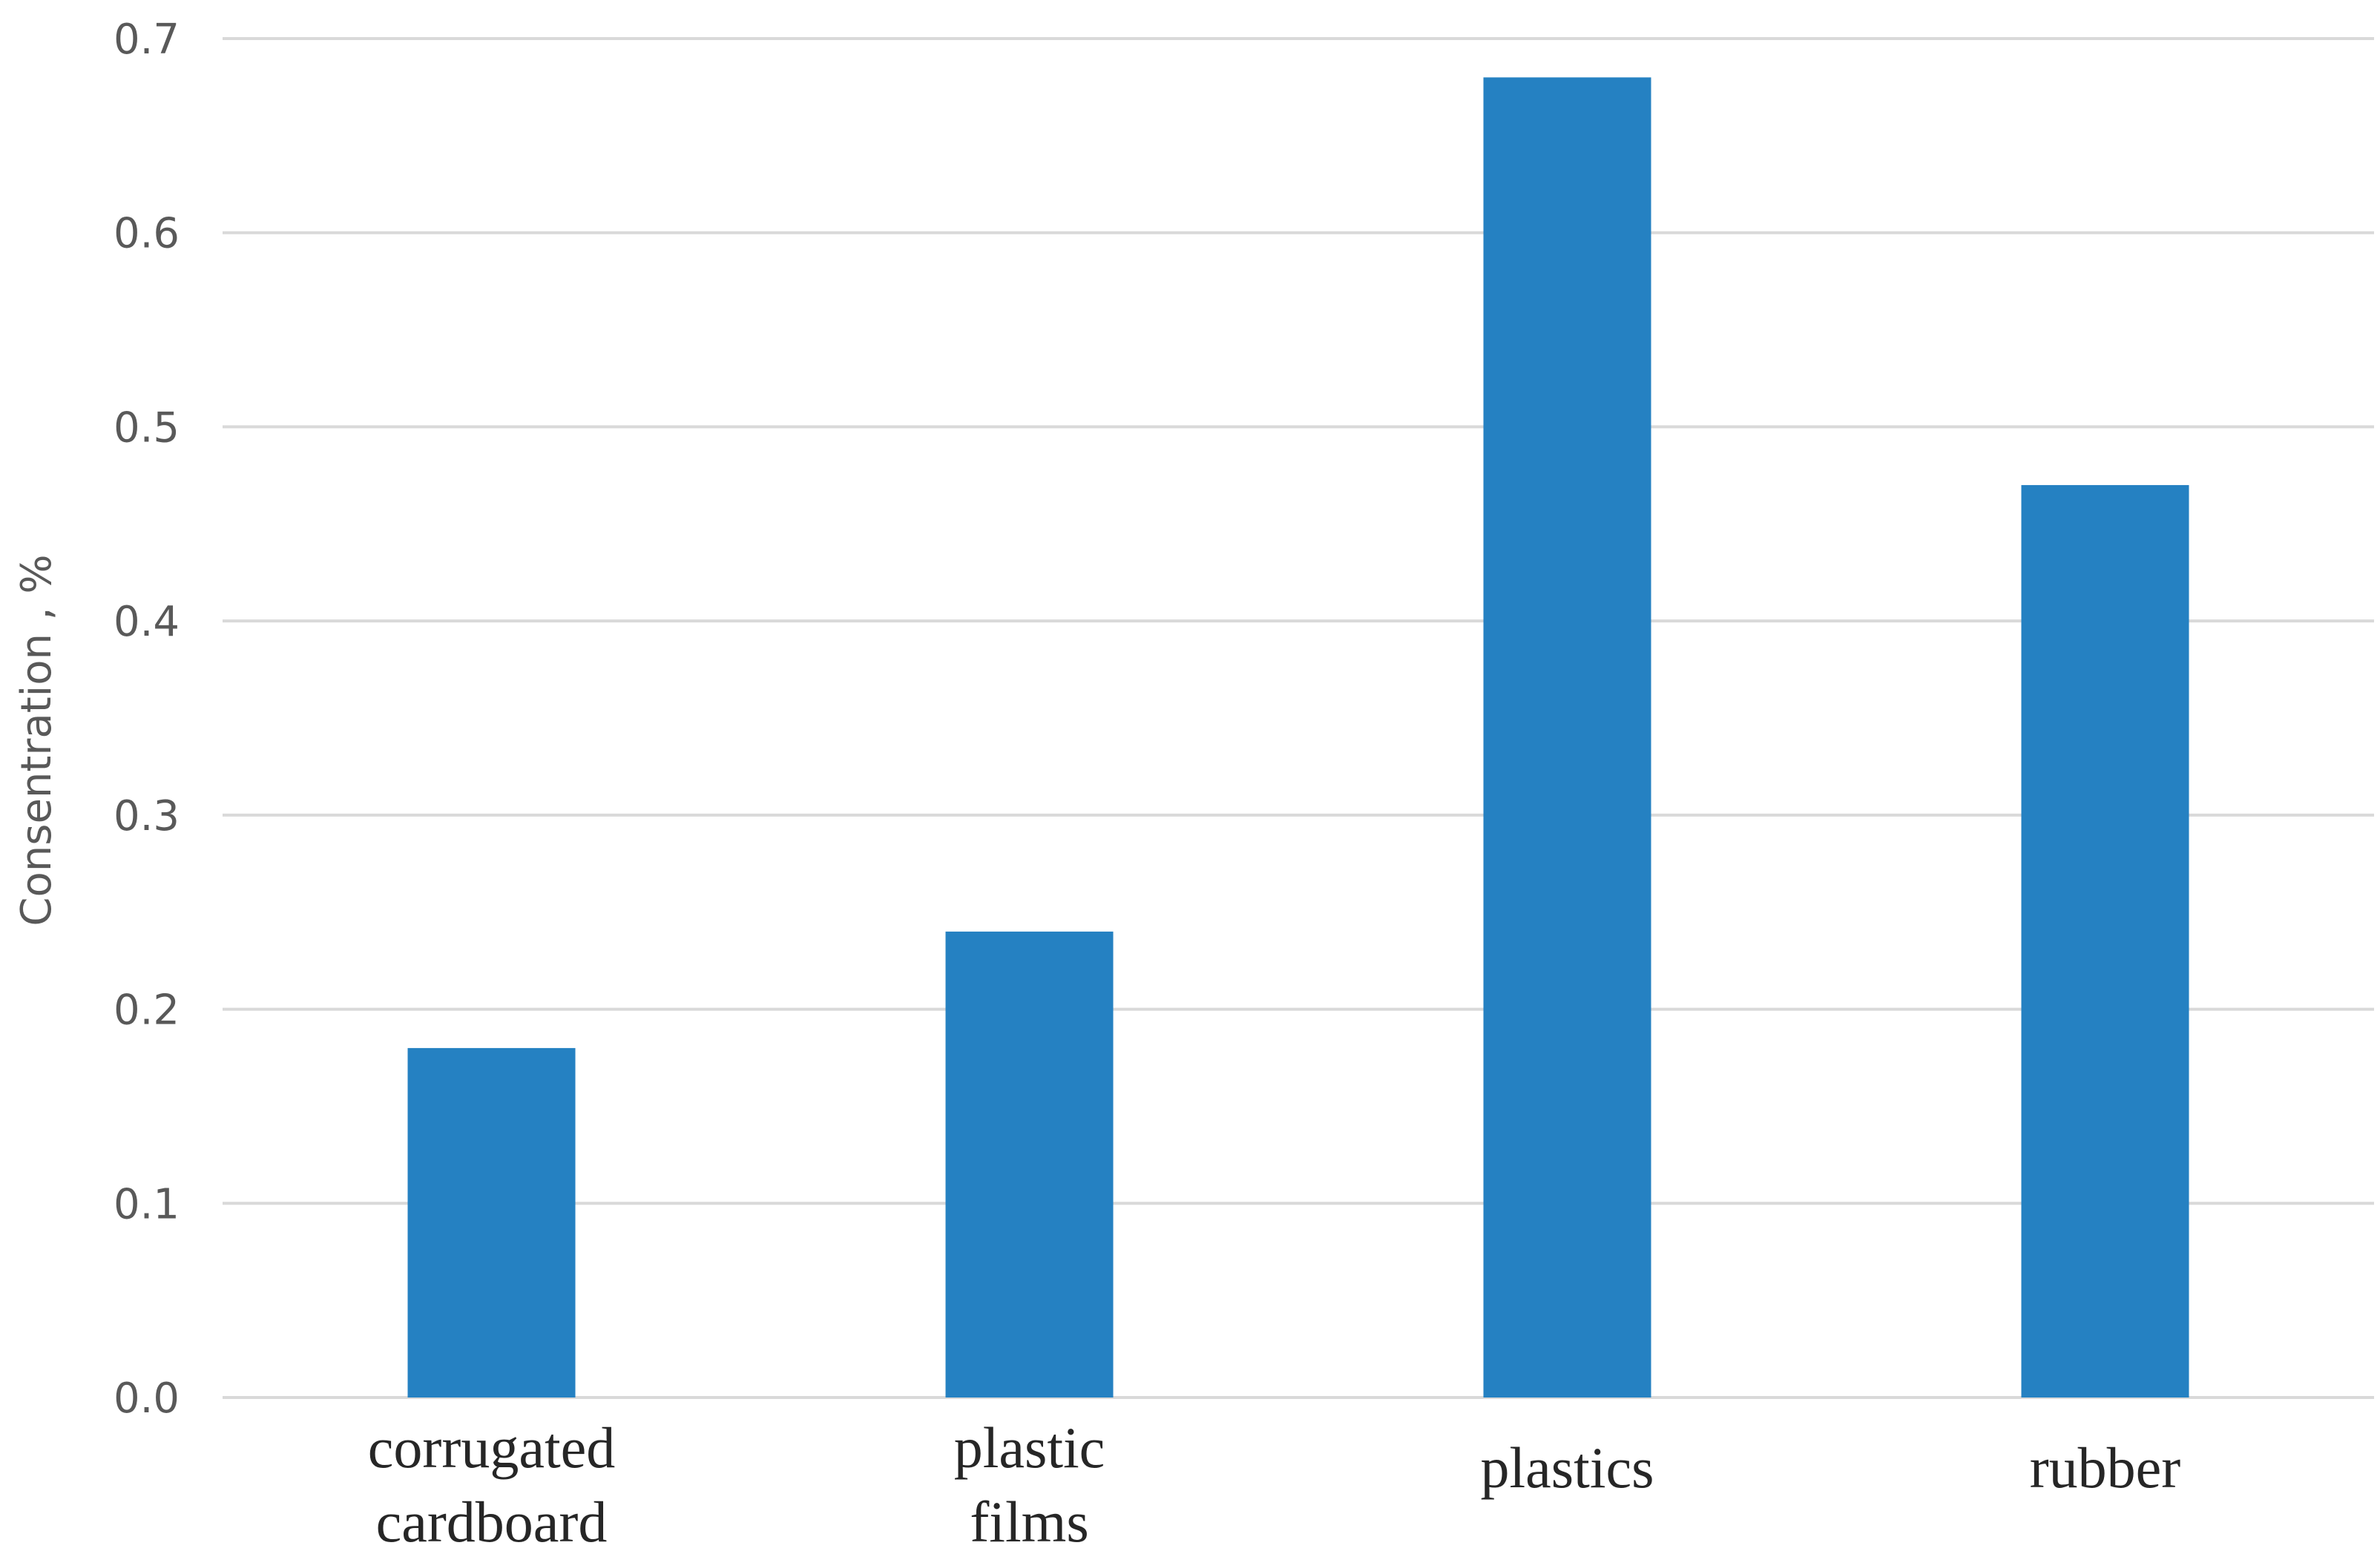 The image size is (2380, 1554). What do you see at coordinates (37, 740) in the screenshot?
I see `y-axis-title: Consentration , %` at bounding box center [37, 740].